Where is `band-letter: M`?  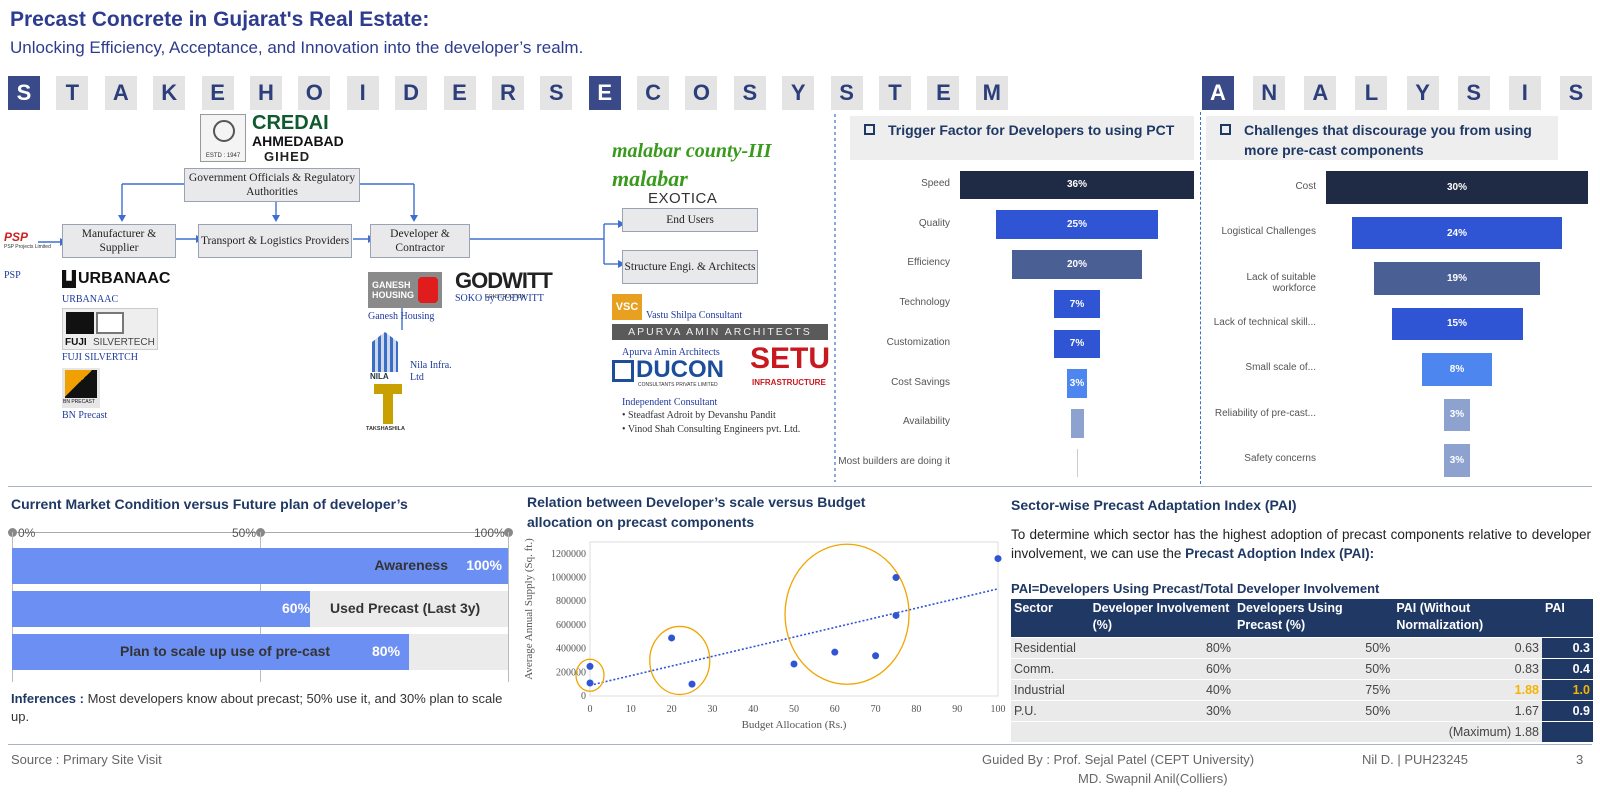
band-letter: M is located at coordinates (991, 93).